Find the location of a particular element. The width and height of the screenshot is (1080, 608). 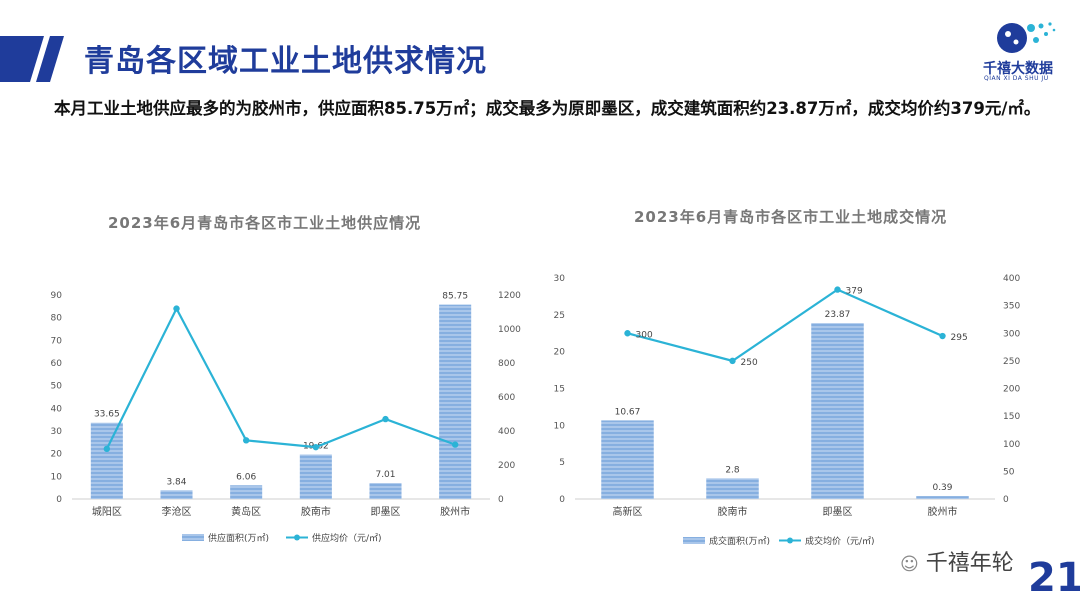

c1-ytick-left: 40 is located at coordinates (57, 409).